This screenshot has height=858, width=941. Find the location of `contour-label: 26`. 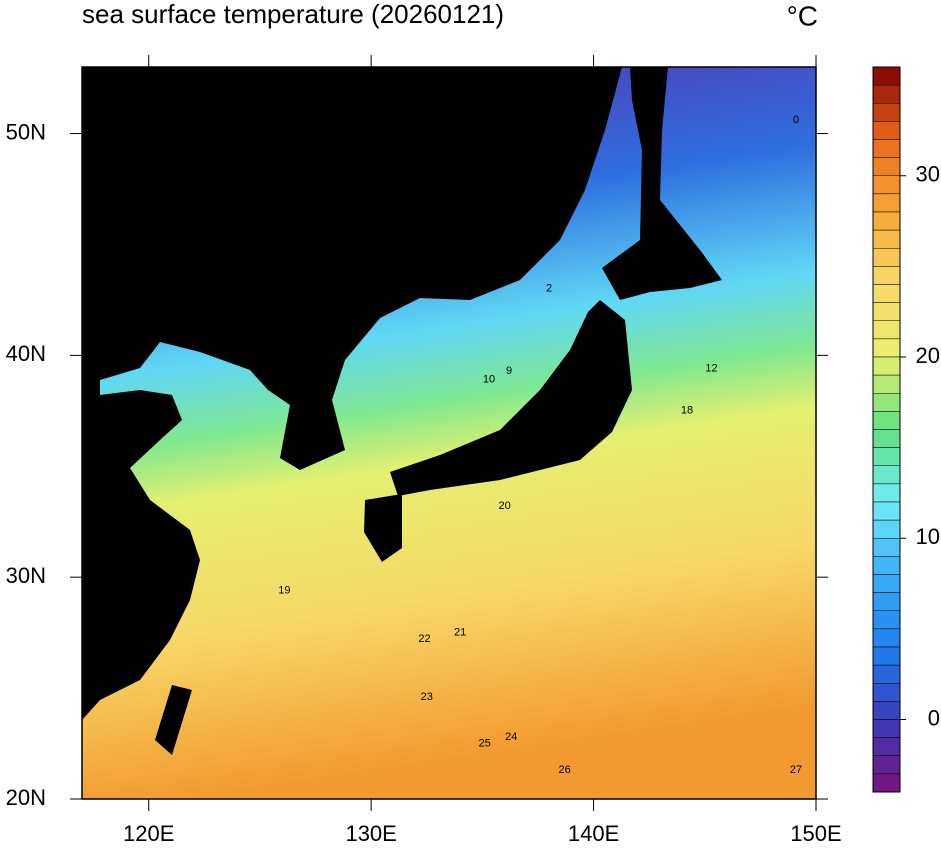

contour-label: 26 is located at coordinates (565, 770).